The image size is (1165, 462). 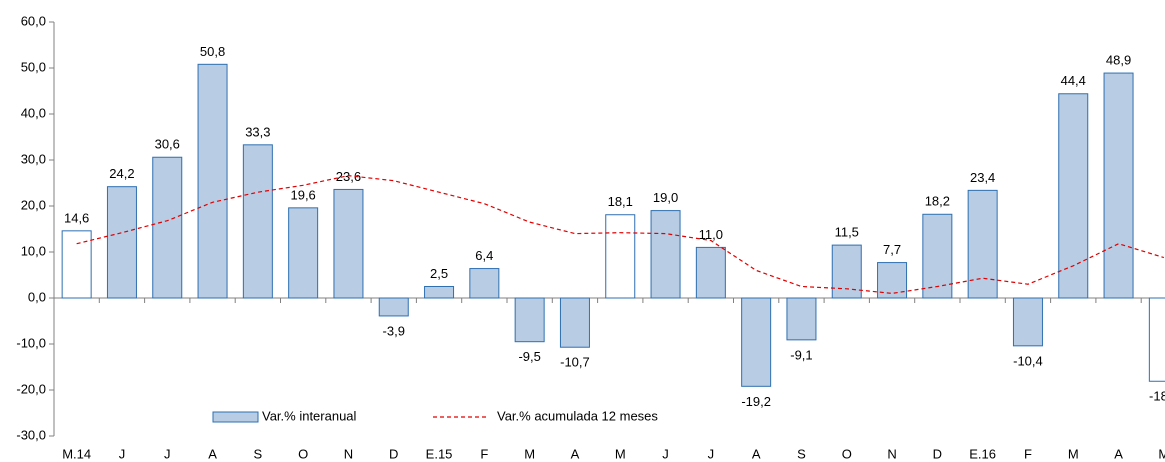 I want to click on value-label: 19,6, so click(x=302, y=194).